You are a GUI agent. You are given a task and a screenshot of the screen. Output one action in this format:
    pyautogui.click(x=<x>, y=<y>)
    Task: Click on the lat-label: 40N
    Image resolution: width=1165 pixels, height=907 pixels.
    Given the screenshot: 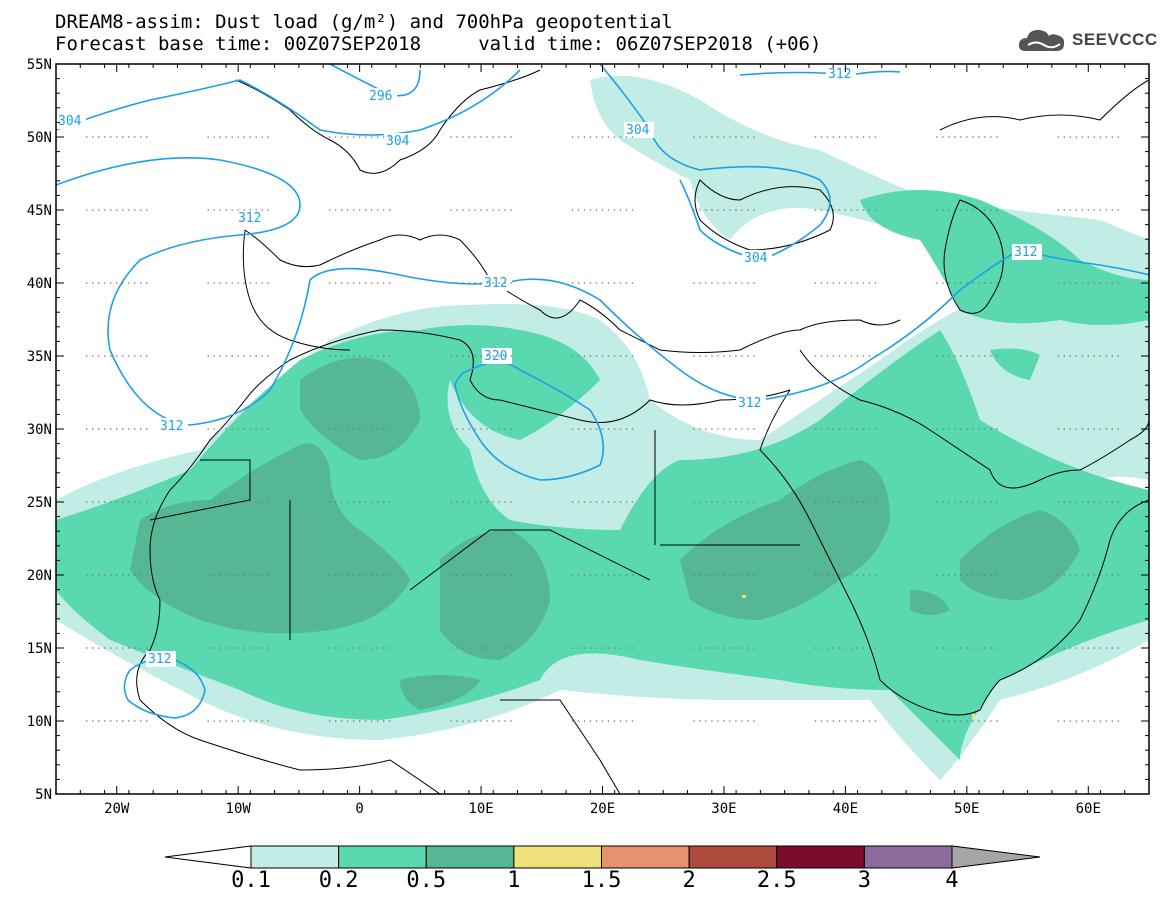 What is the action you would take?
    pyautogui.click(x=39, y=284)
    